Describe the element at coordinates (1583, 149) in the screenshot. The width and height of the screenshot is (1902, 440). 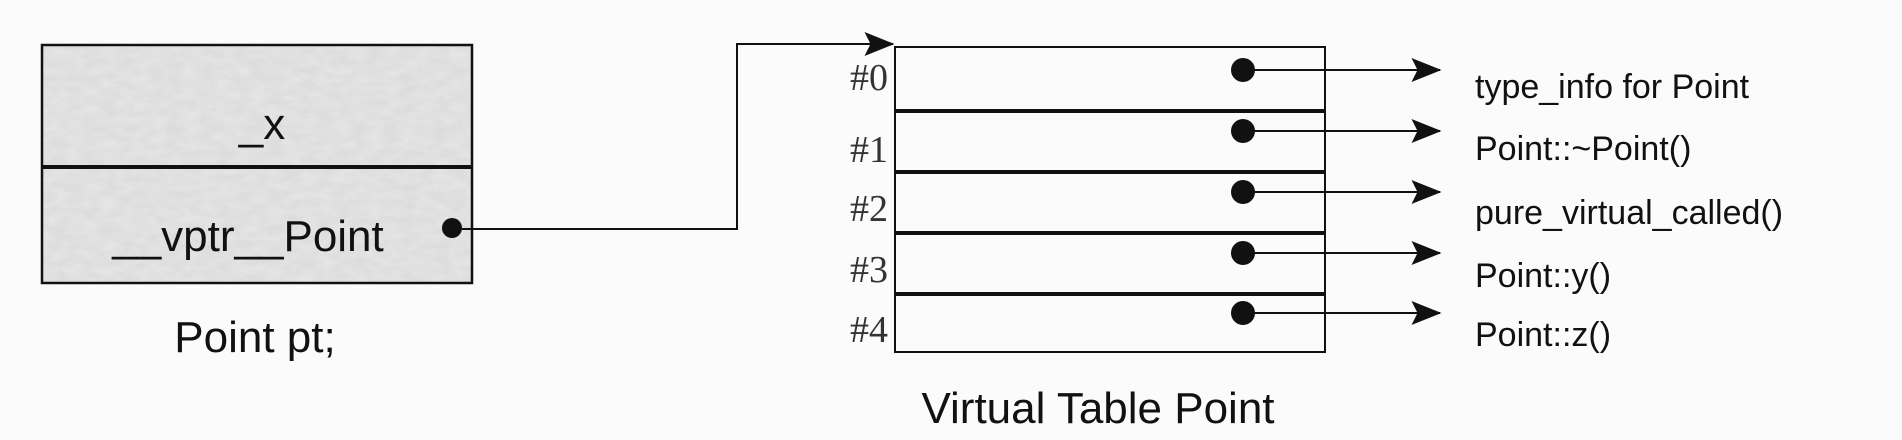
I see `slot-target-label: Point::~Point()` at that location.